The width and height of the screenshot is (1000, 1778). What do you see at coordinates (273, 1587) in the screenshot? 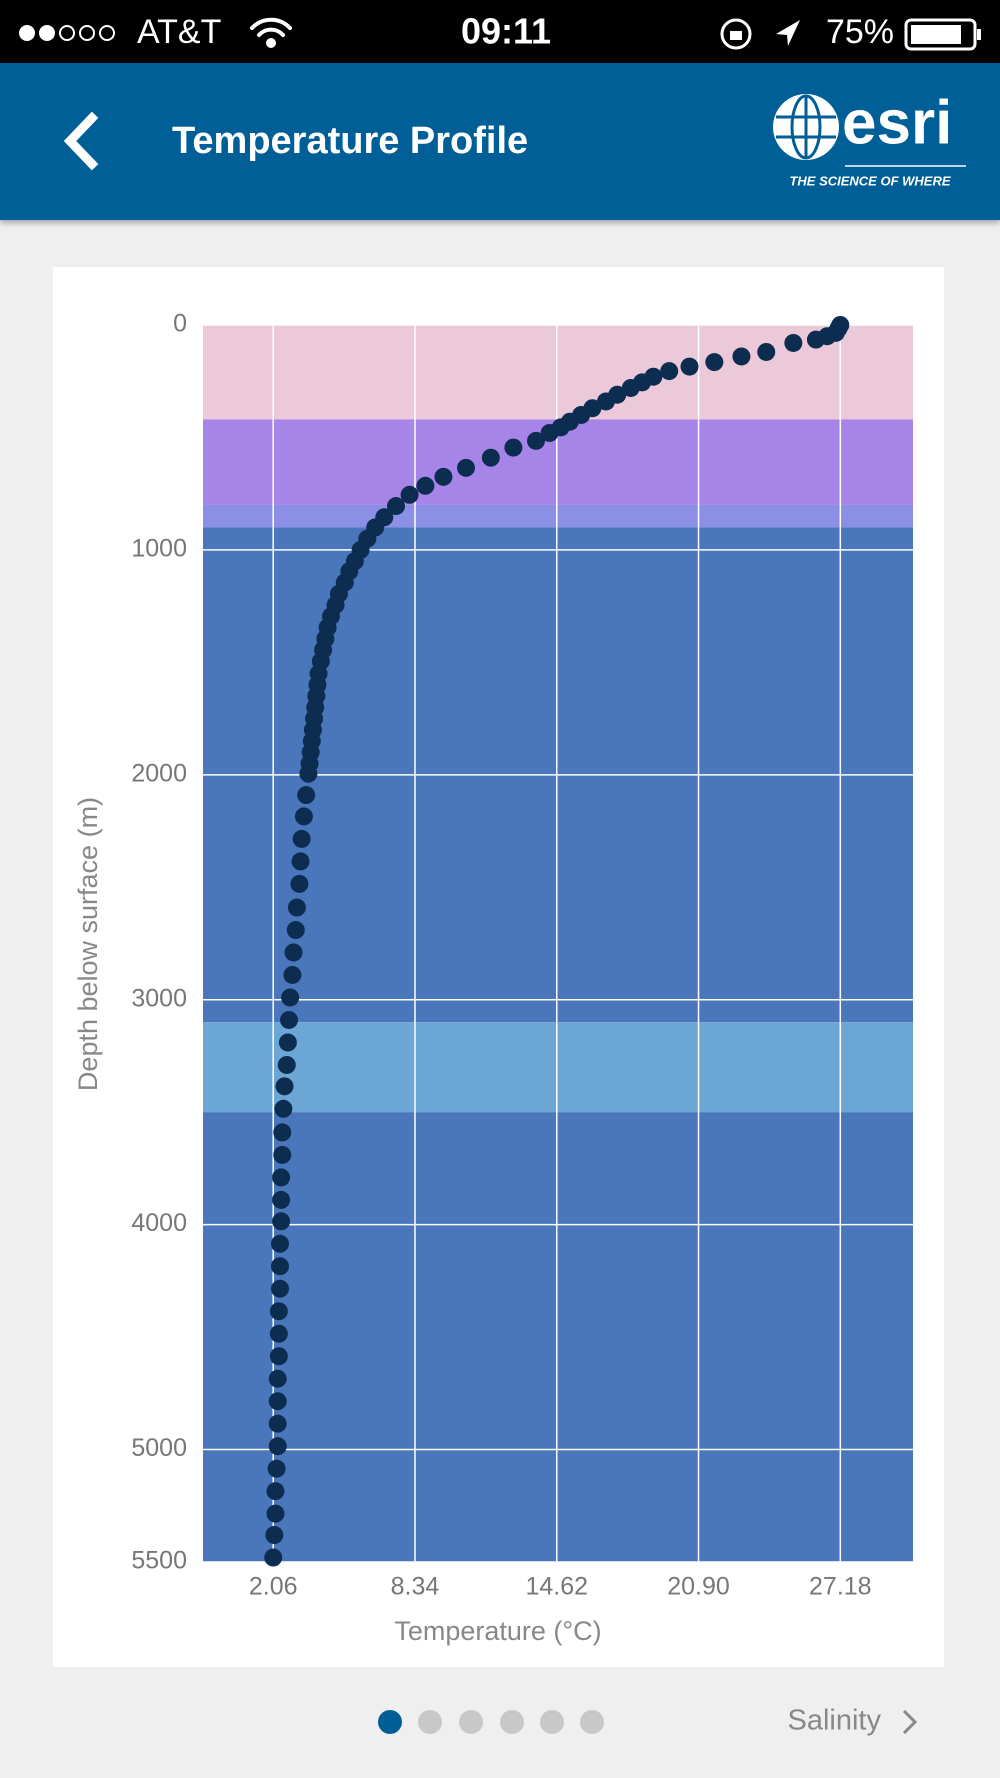
I see `x-tick-label: 2.06` at bounding box center [273, 1587].